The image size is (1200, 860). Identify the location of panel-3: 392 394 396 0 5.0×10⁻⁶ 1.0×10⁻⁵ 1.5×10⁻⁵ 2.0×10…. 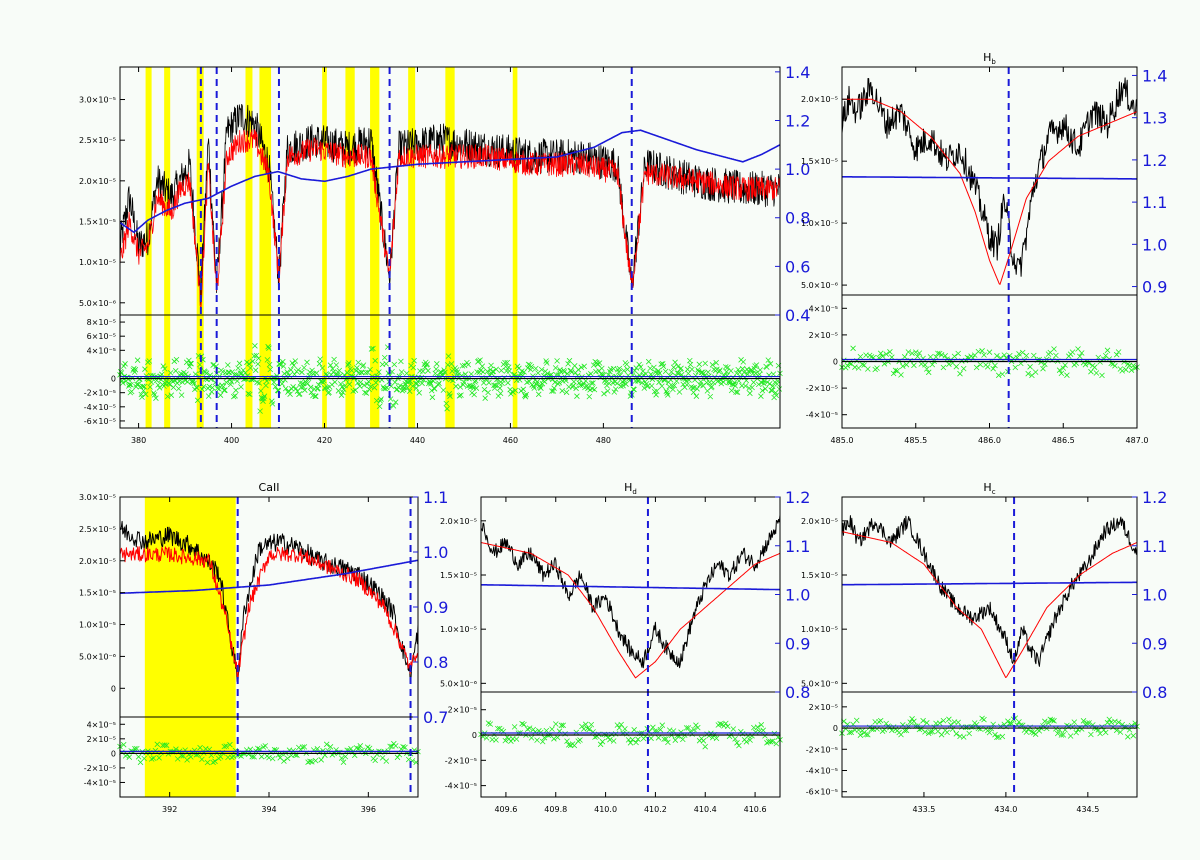
(264, 647).